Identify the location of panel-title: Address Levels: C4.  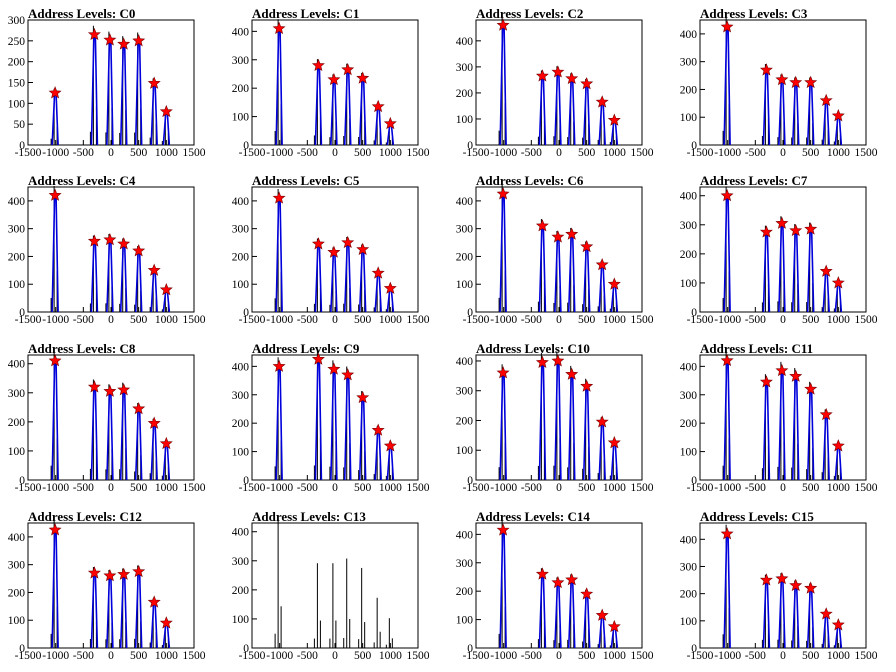
(82, 180).